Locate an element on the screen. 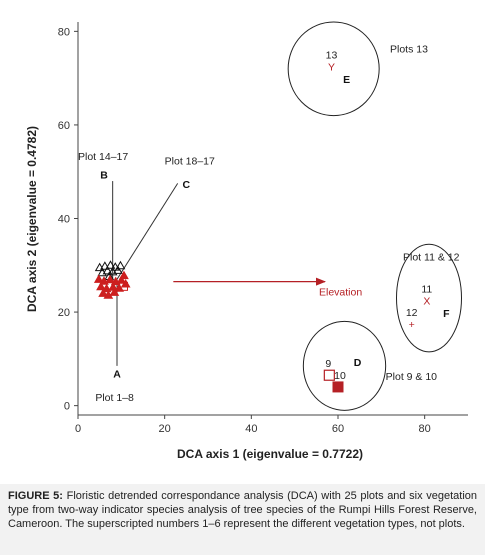  y-tick-label: 0 is located at coordinates (67, 407).